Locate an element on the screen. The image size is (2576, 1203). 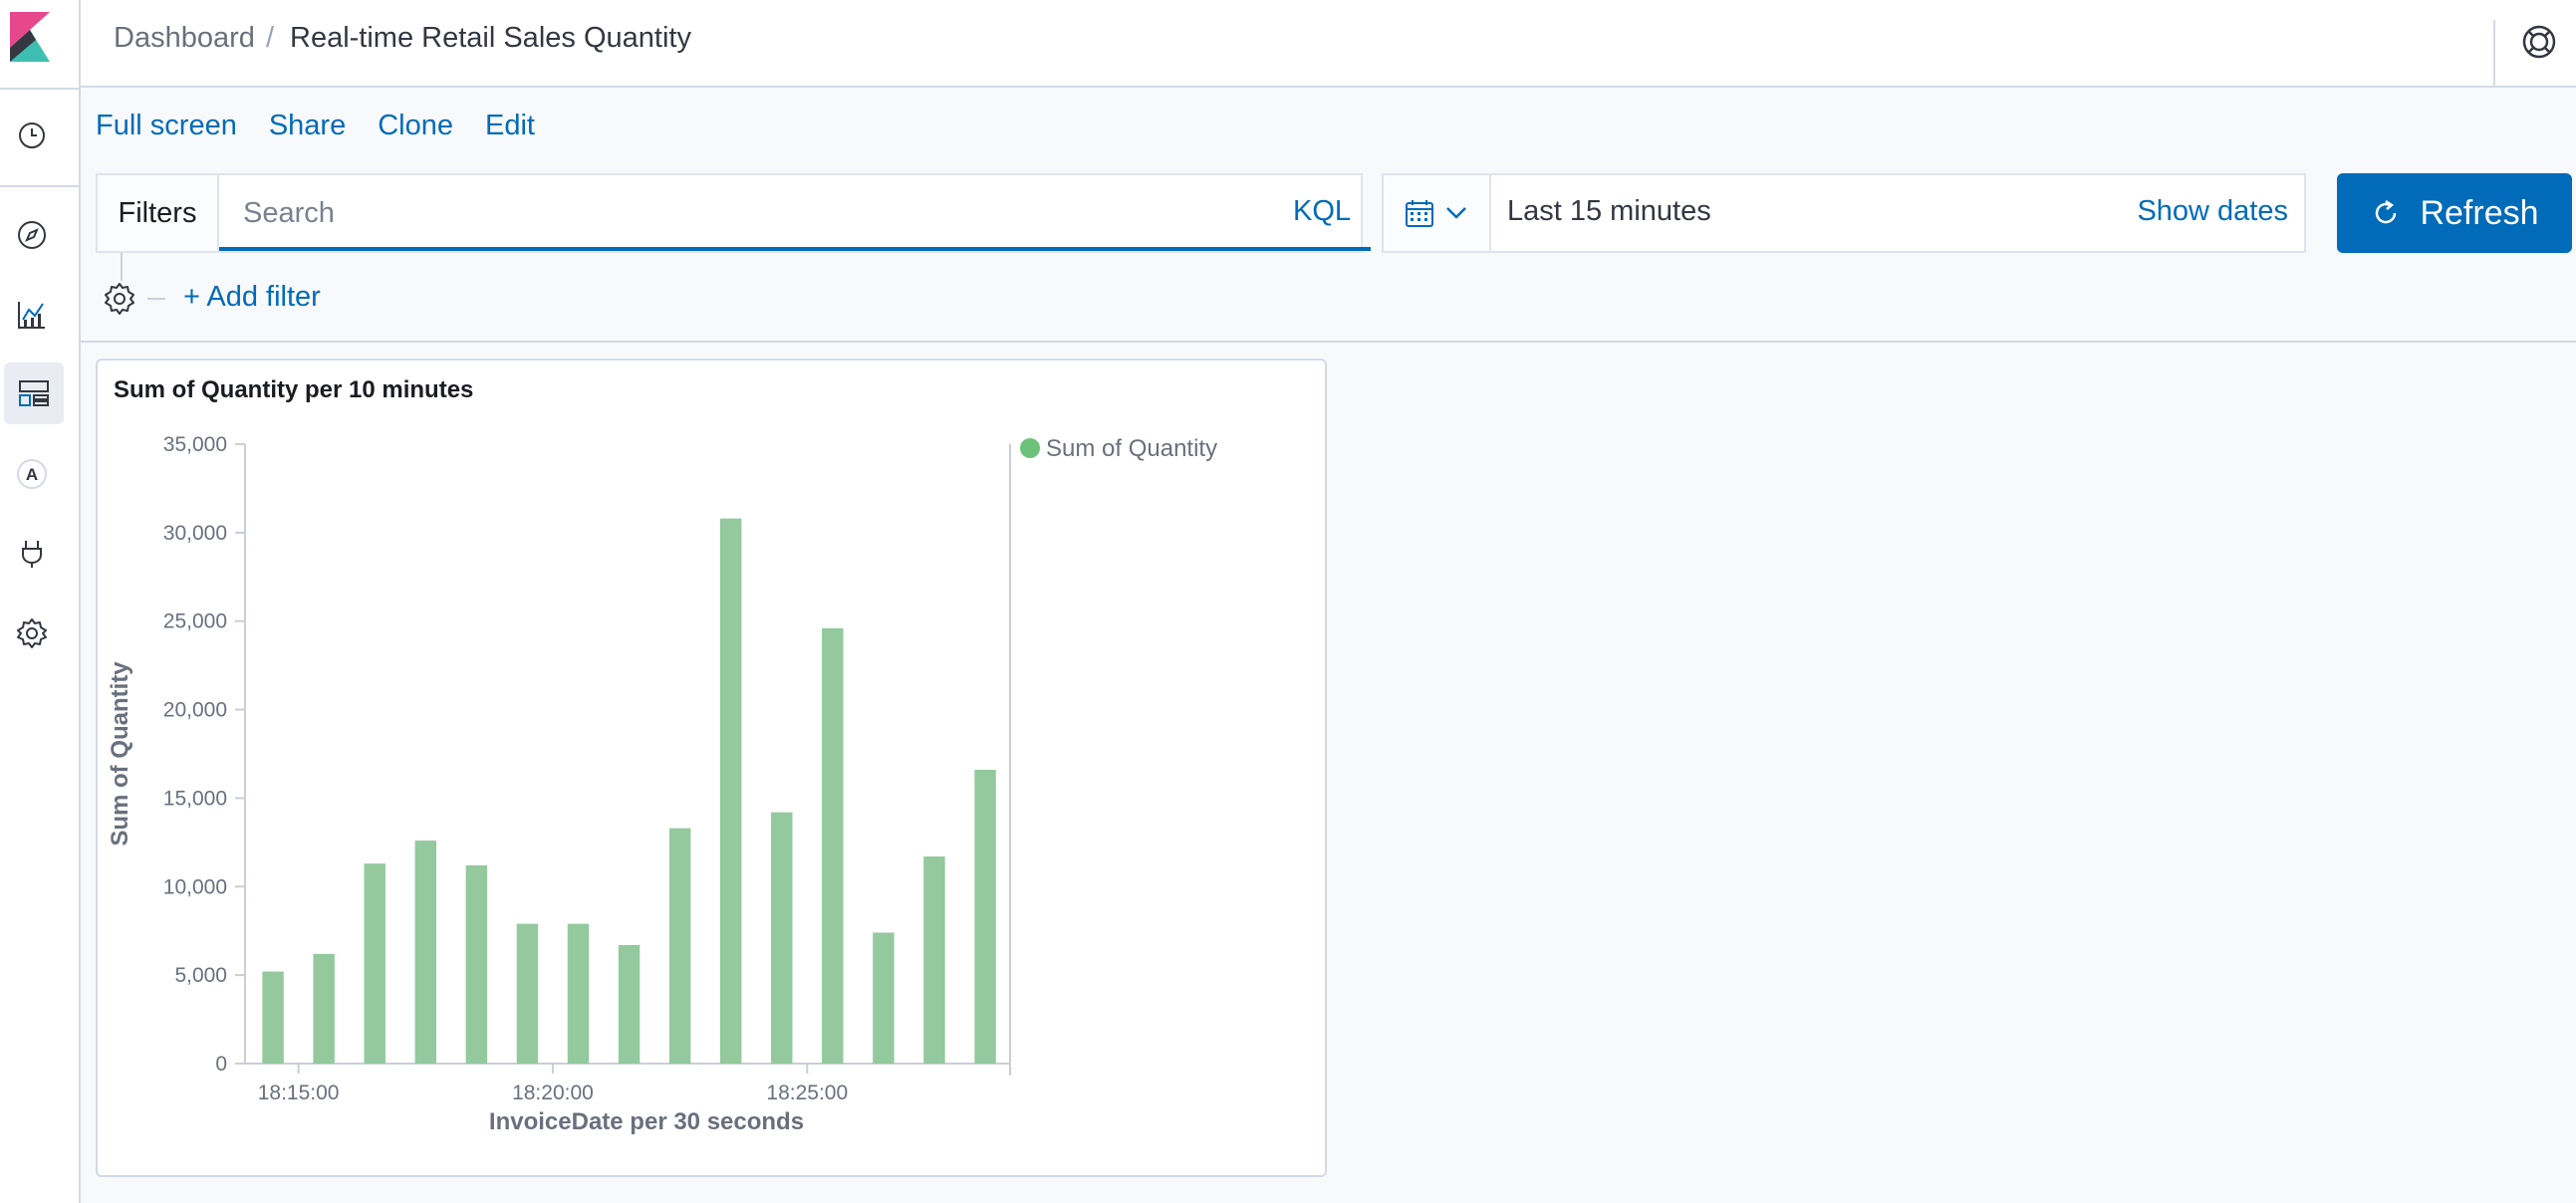
x-tick-label: 18:25:00 is located at coordinates (807, 1093).